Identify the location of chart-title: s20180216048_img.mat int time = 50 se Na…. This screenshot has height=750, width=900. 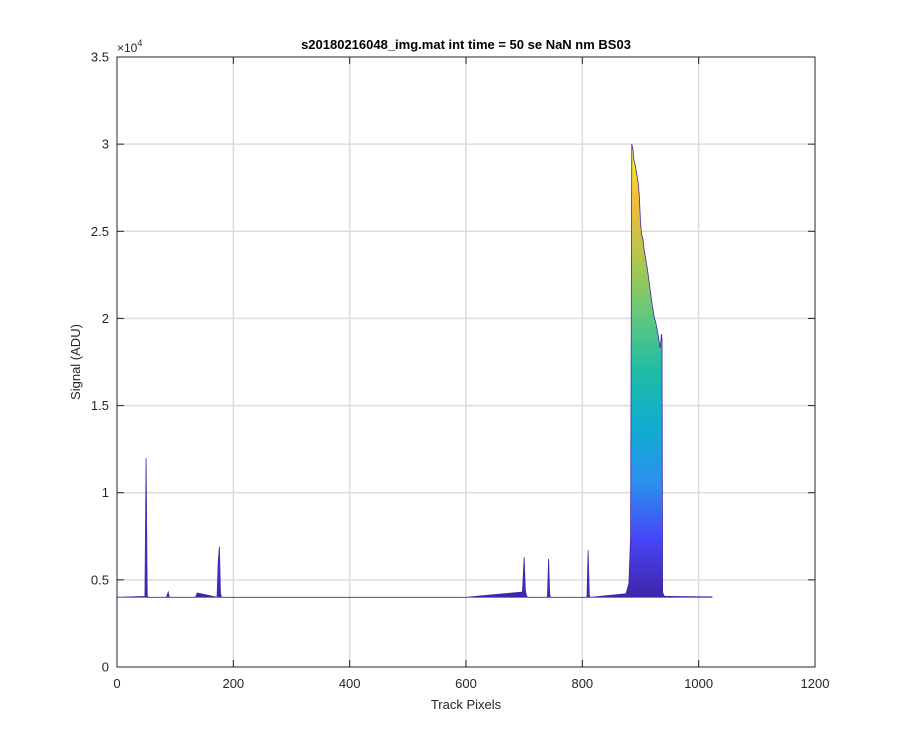
(466, 44).